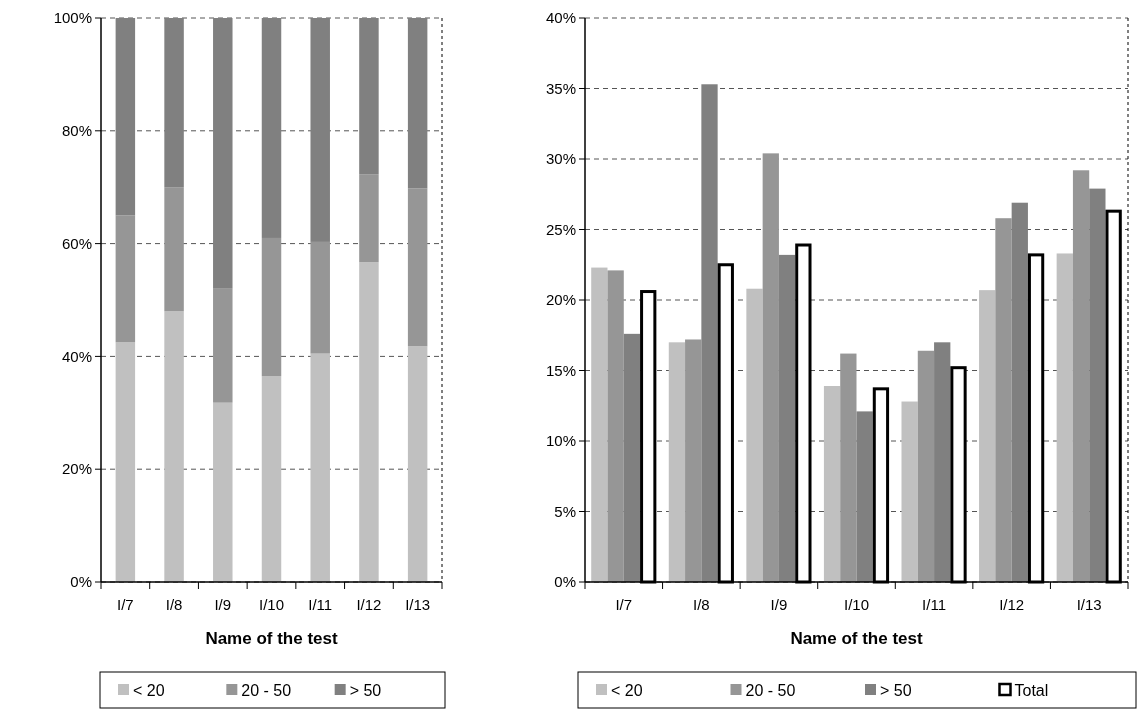  What do you see at coordinates (76, 131) in the screenshot?
I see `y-tick-label: 80%` at bounding box center [76, 131].